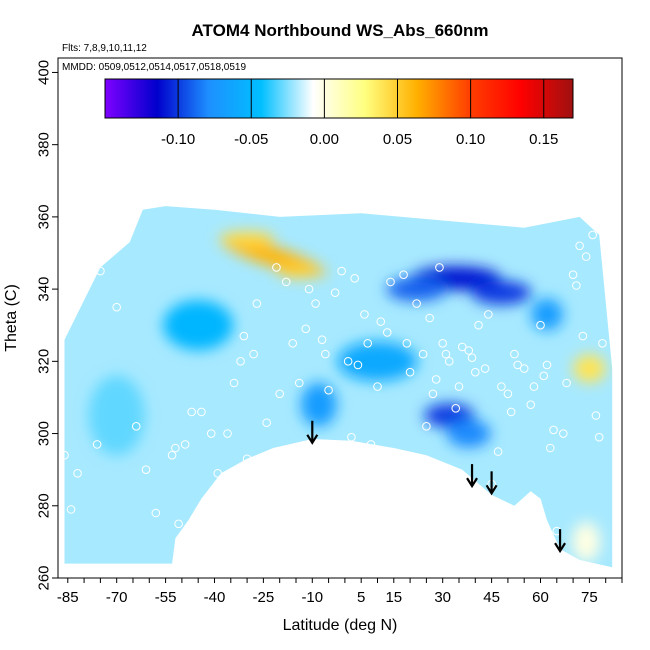 Image resolution: width=650 pixels, height=650 pixels. I want to click on colorbar-ticks: -0.10 -0.05 0.00 0.05 0.10 0.15, so click(359, 113).